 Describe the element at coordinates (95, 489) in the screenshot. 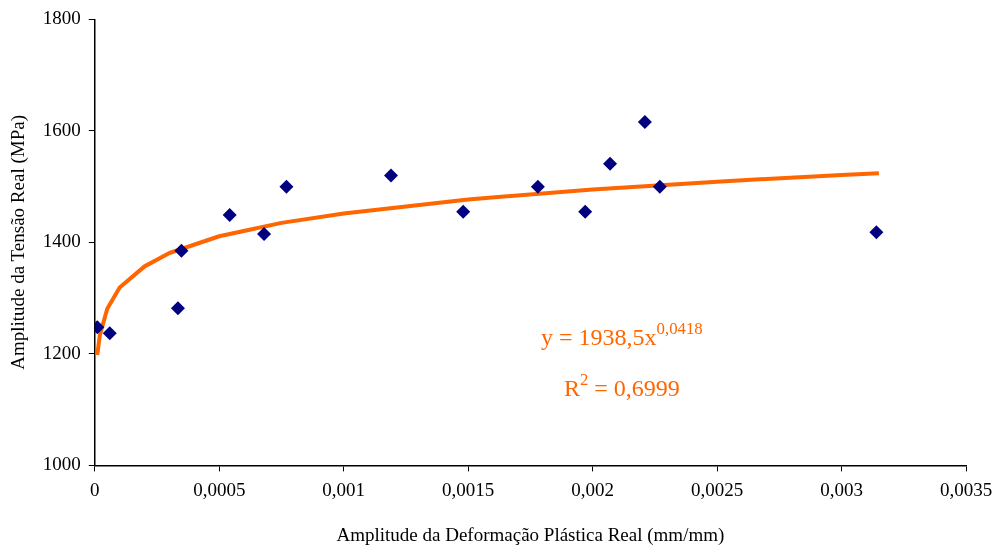

I see `x-tick-label: 0` at that location.